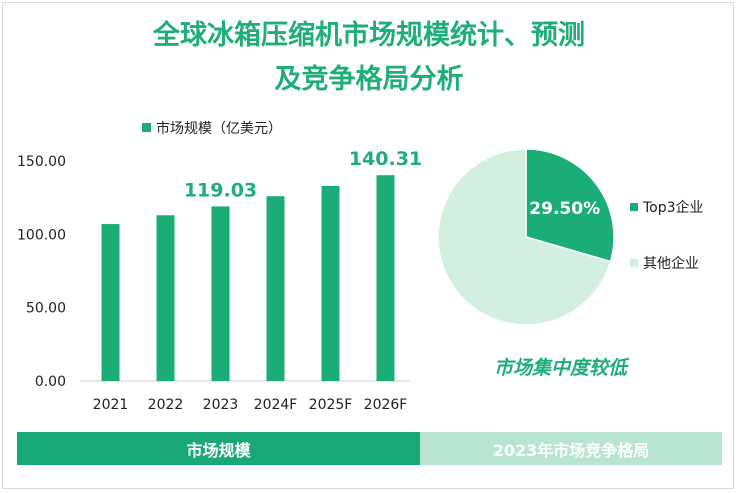 The image size is (738, 493). I want to click on bar-2021, so click(110, 302).